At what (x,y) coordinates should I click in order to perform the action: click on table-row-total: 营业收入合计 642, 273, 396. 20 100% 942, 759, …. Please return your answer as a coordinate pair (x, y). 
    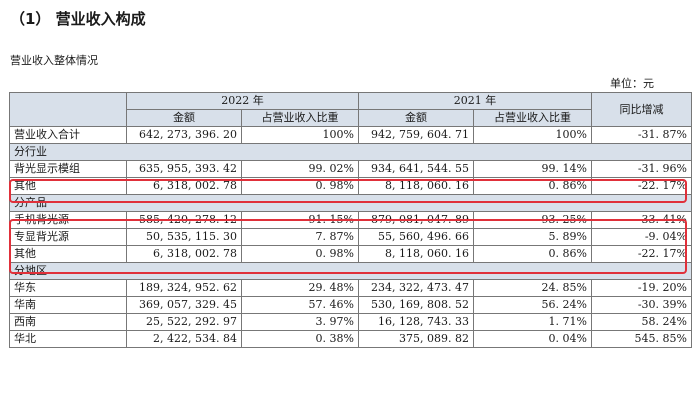
    Looking at the image, I should click on (350, 135).